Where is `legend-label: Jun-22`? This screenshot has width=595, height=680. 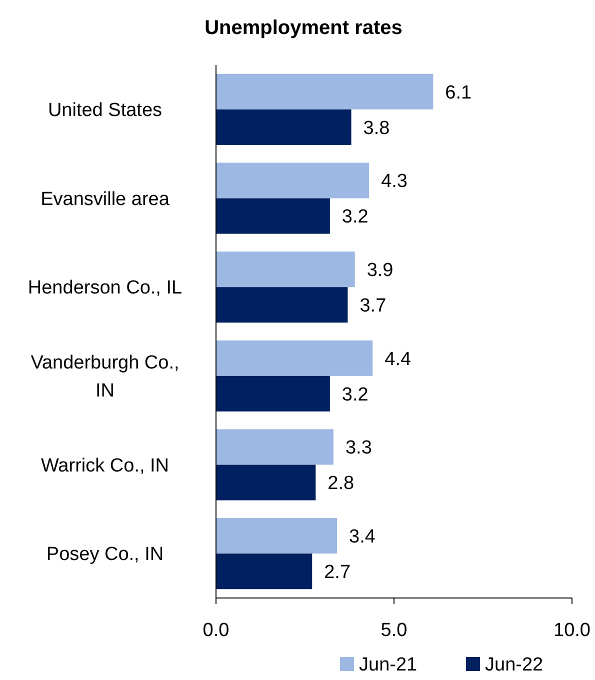 legend-label: Jun-22 is located at coordinates (514, 665).